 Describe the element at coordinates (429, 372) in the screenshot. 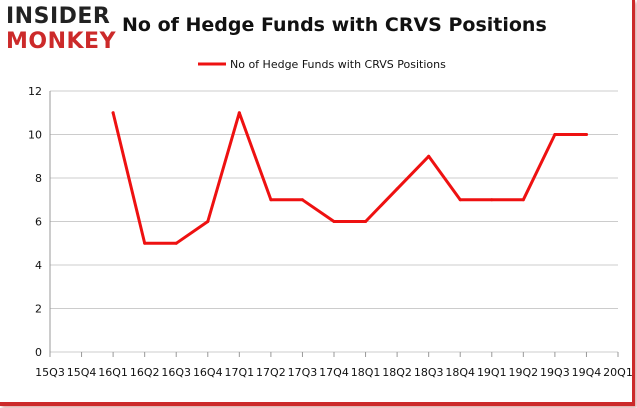

I see `x-tick-label: 18Q3` at that location.